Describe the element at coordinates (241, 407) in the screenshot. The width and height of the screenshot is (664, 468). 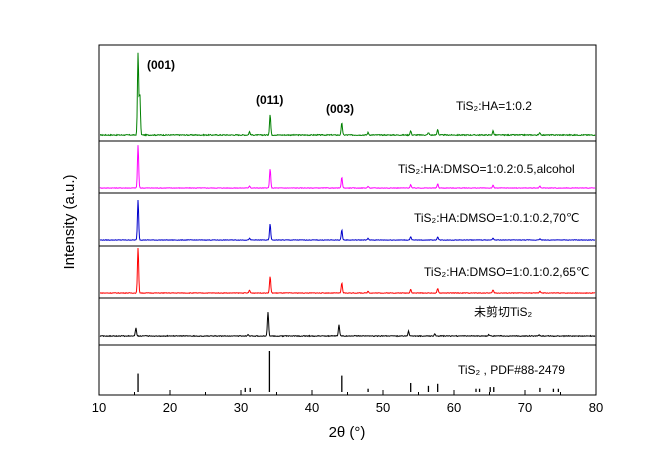
I see `x-tick-label: 30` at that location.